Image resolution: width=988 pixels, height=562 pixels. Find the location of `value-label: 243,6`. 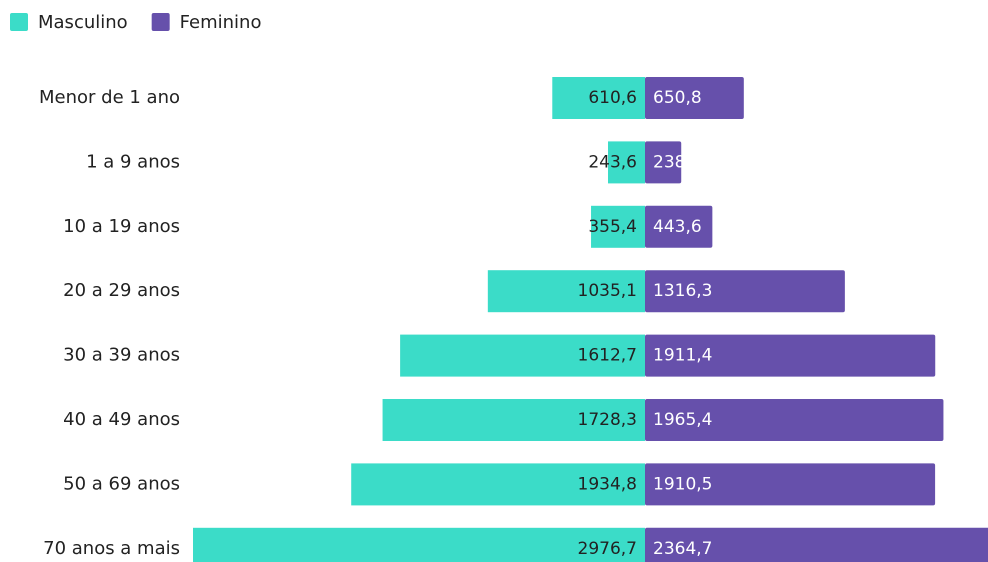

value-label: 243,6 is located at coordinates (612, 162).